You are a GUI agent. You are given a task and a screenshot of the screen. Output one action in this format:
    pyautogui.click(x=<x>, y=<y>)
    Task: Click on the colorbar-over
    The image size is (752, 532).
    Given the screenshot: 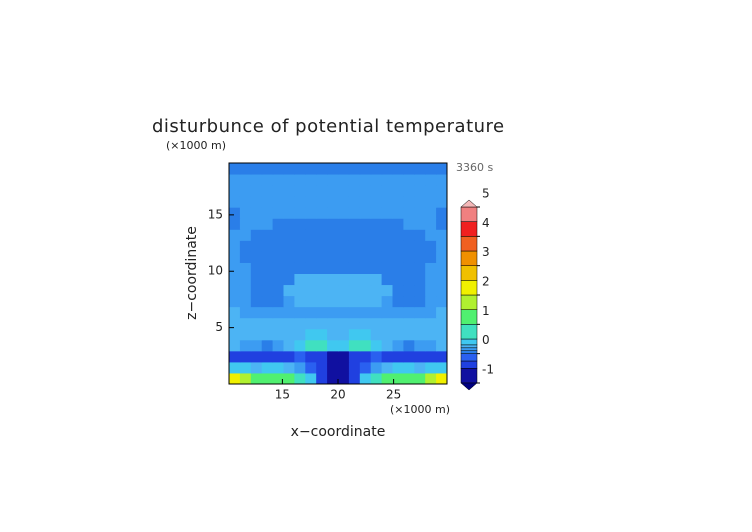 What is the action you would take?
    pyautogui.click(x=469, y=203)
    